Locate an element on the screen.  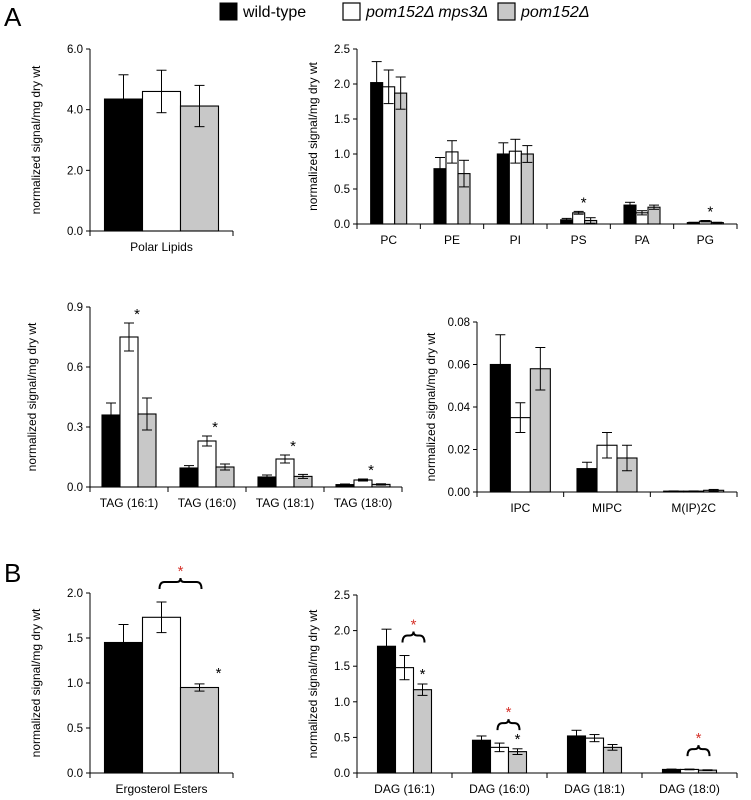
category-label-ps: PS is located at coordinates (579, 240).